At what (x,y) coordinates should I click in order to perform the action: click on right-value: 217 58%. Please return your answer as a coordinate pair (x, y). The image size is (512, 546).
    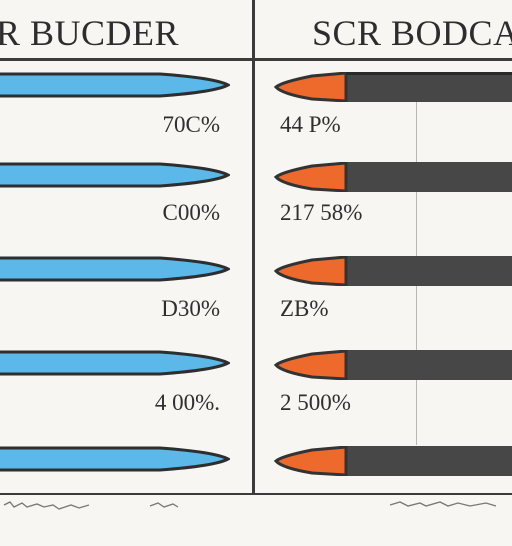
    Looking at the image, I should click on (321, 212).